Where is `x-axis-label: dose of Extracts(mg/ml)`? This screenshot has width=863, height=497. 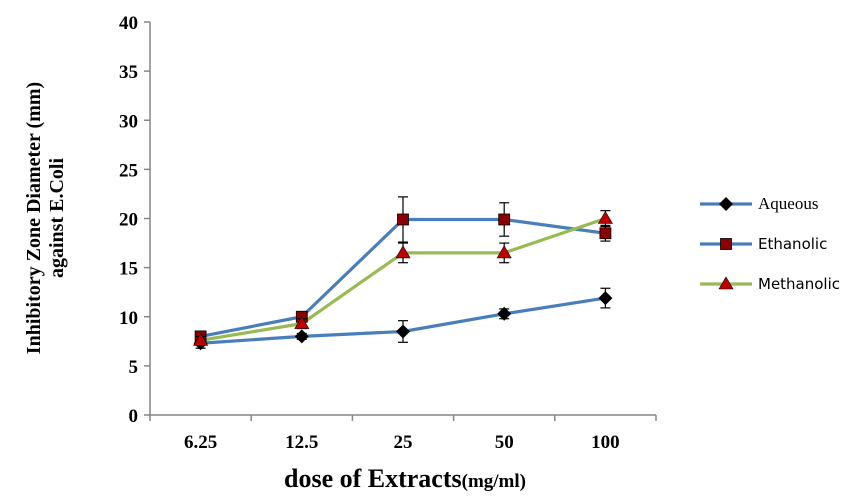 x-axis-label: dose of Extracts(mg/ml) is located at coordinates (405, 478).